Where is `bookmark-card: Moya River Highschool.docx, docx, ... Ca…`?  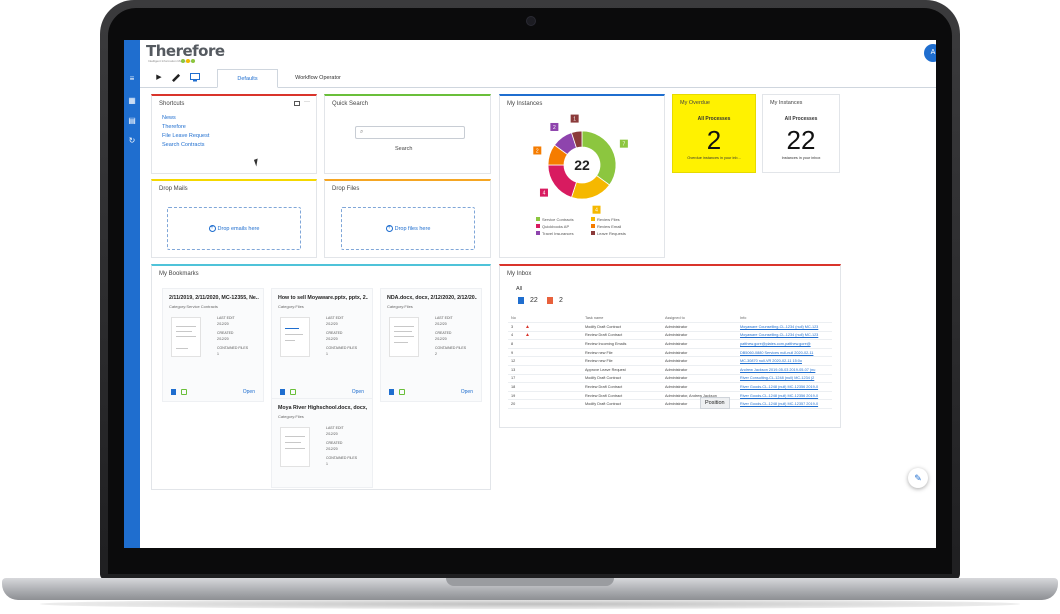
bookmark-card: Moya River Highschool.docx, docx, ... Ca… is located at coordinates (322, 443).